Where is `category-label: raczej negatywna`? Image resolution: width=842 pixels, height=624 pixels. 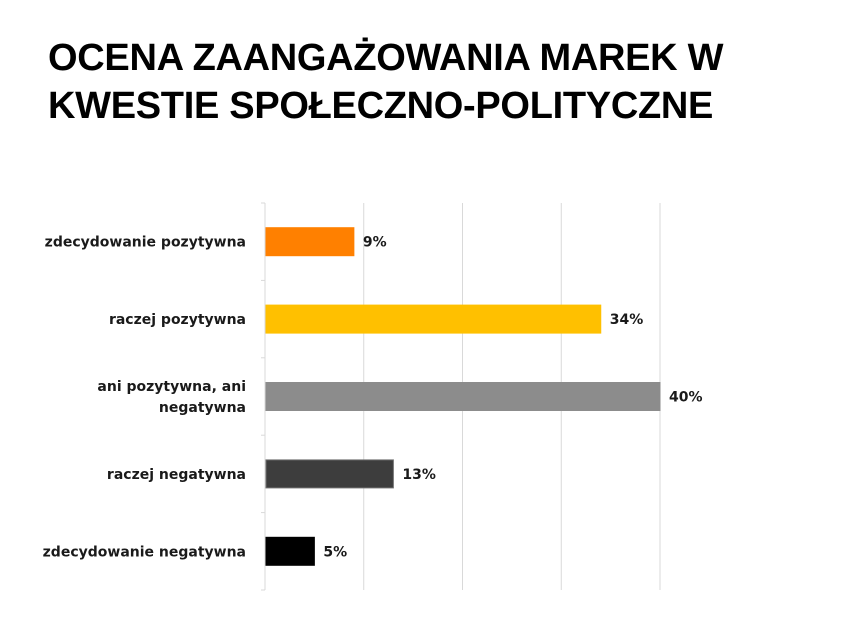
category-label: raczej negatywna is located at coordinates (176, 475).